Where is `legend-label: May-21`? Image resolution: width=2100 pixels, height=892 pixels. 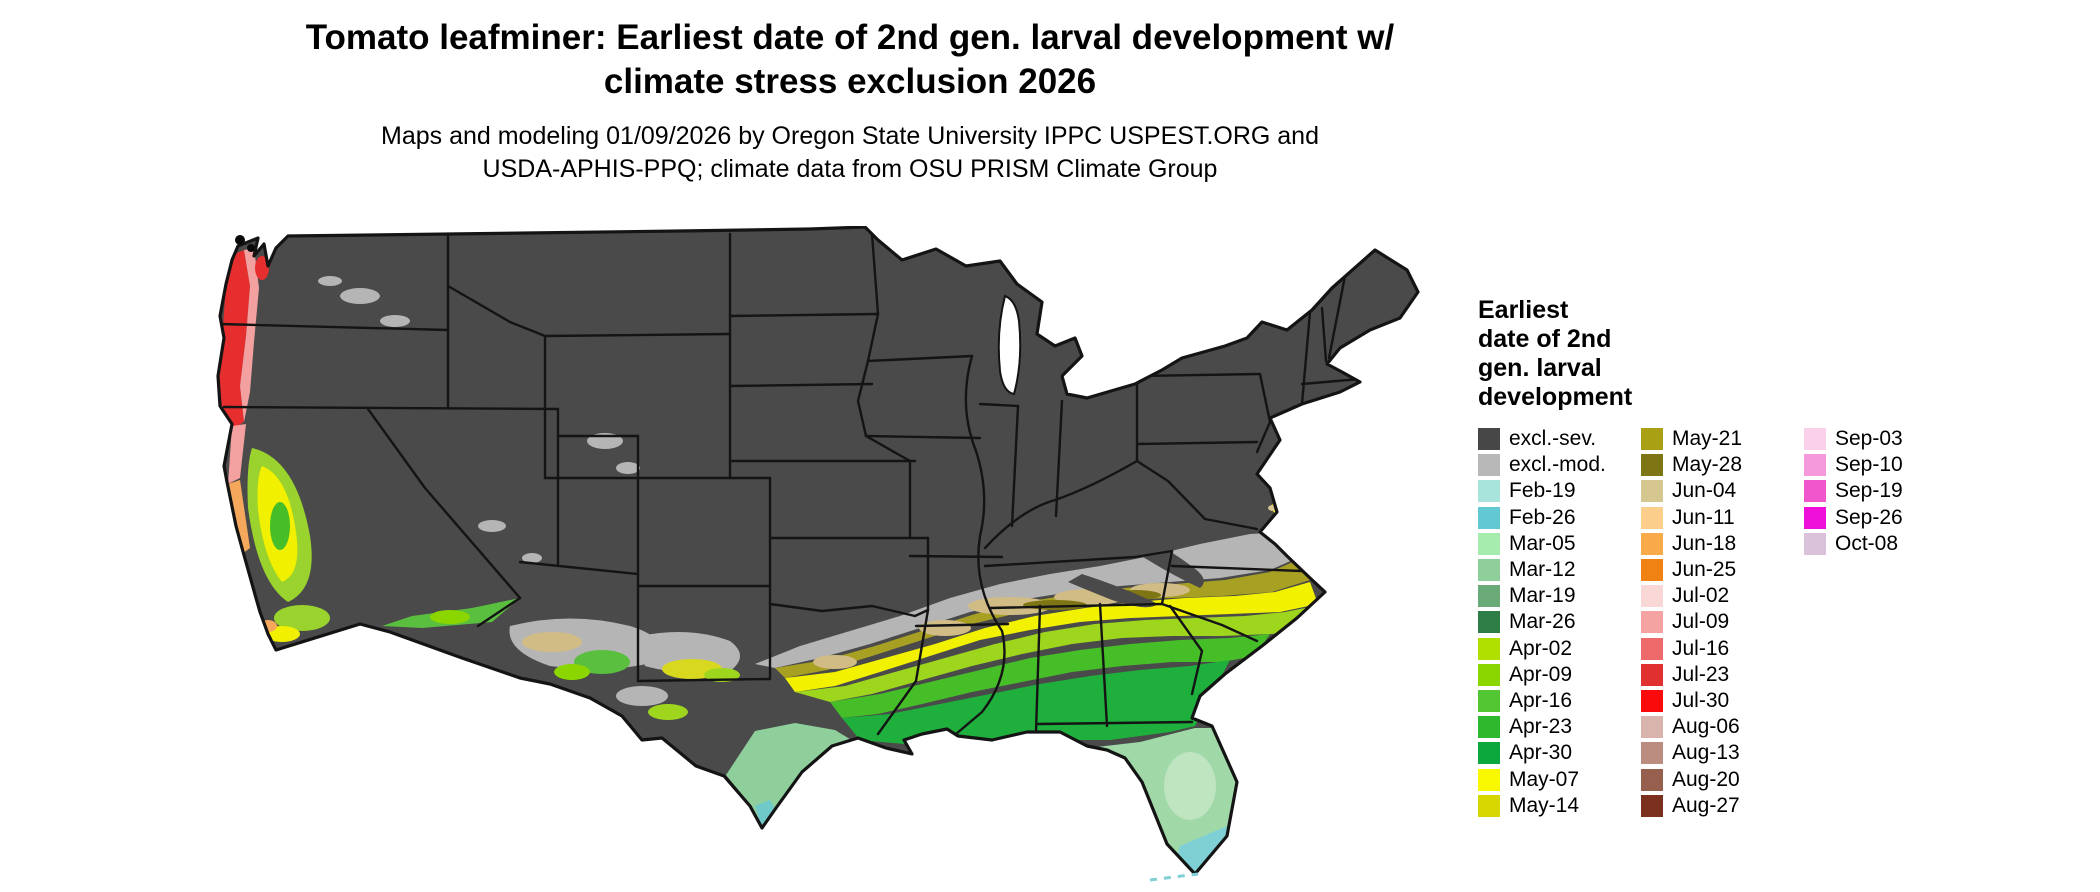 legend-label: May-21 is located at coordinates (1707, 439).